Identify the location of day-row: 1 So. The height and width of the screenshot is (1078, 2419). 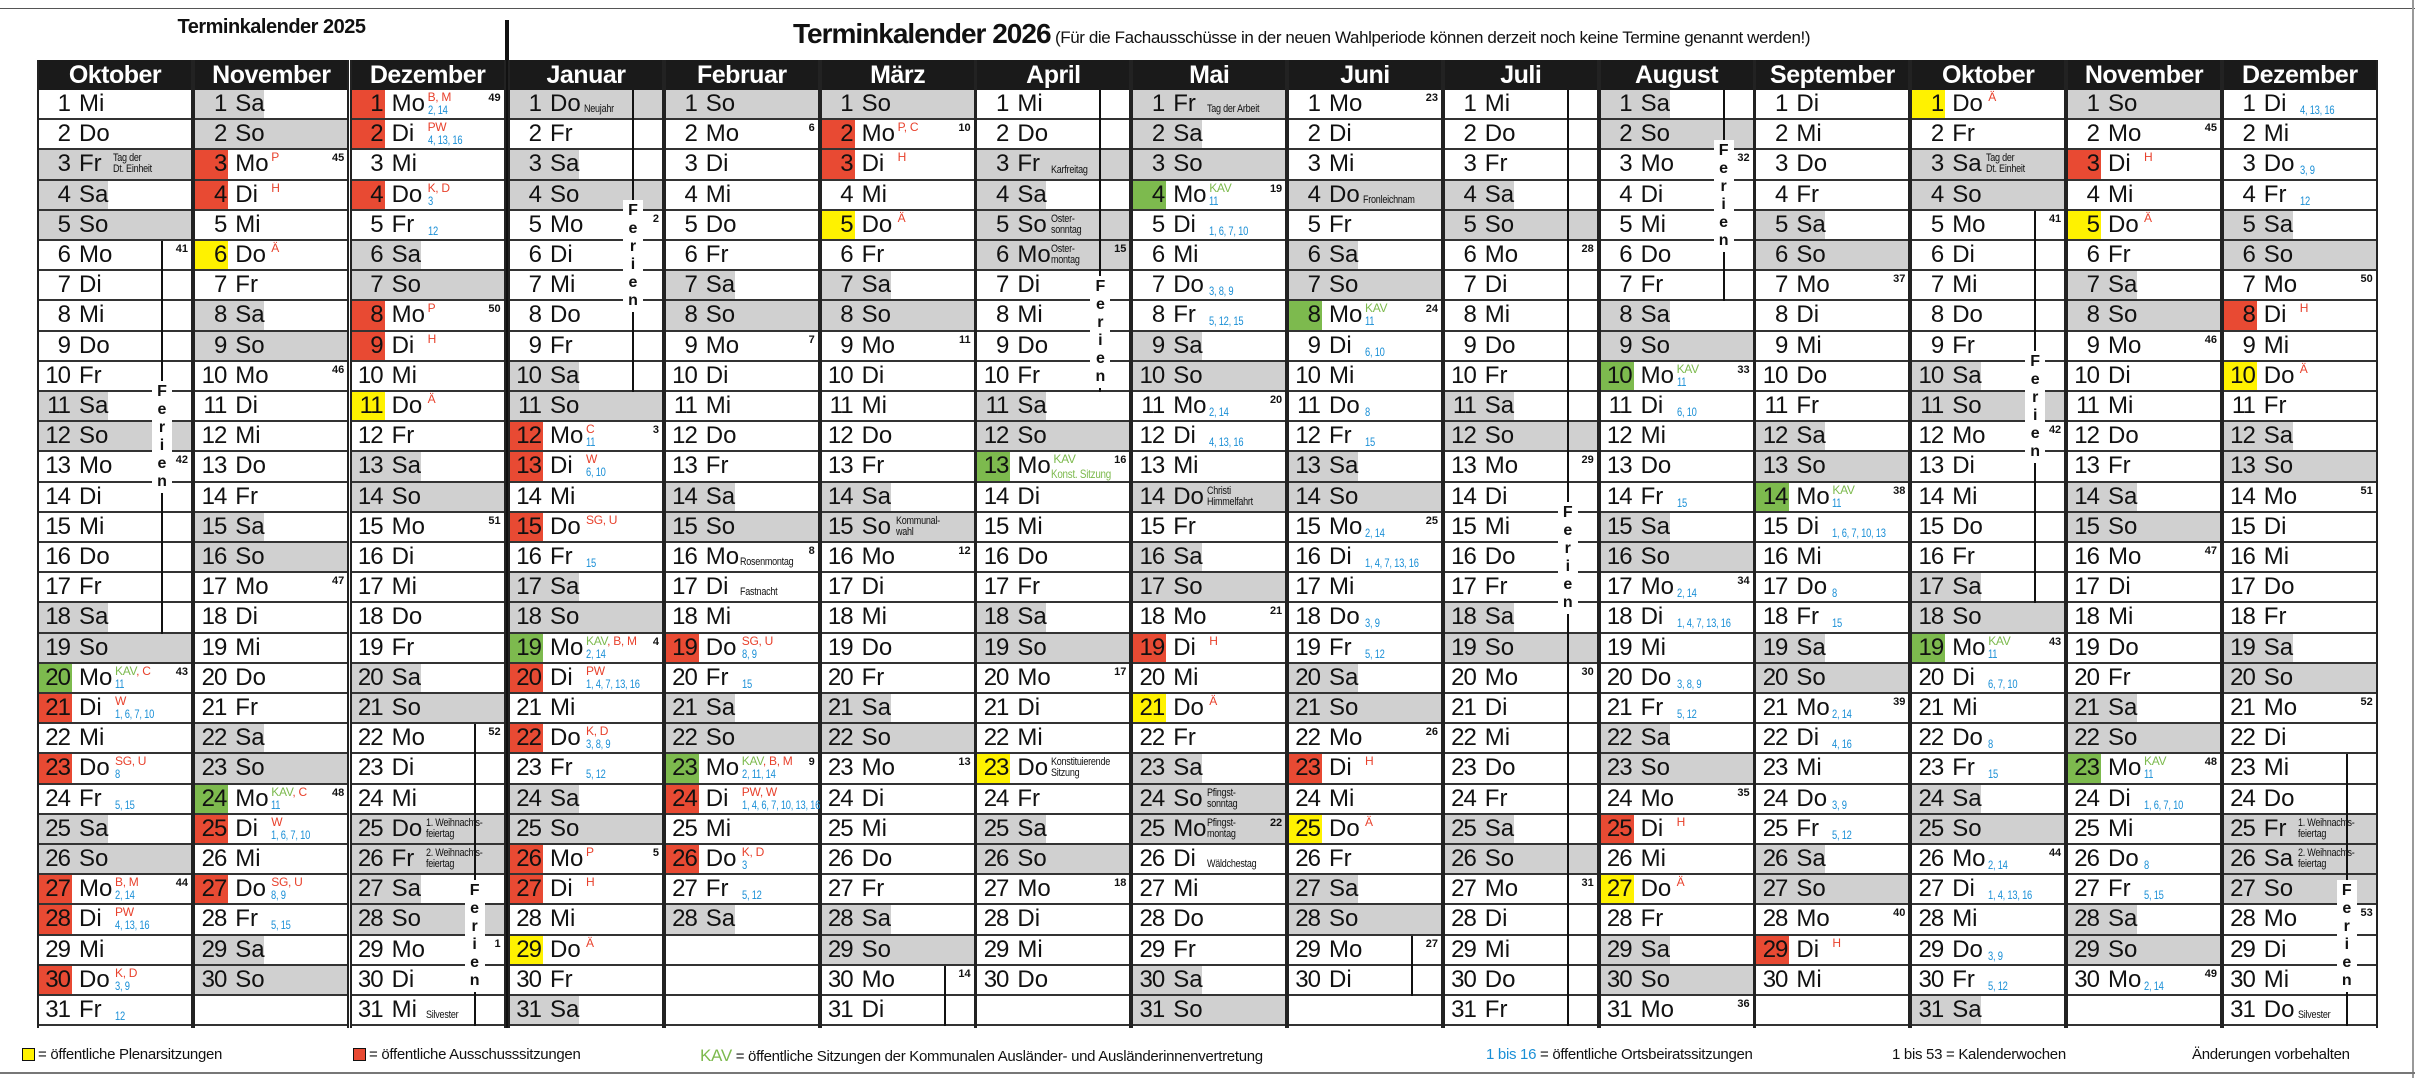
(2144, 105).